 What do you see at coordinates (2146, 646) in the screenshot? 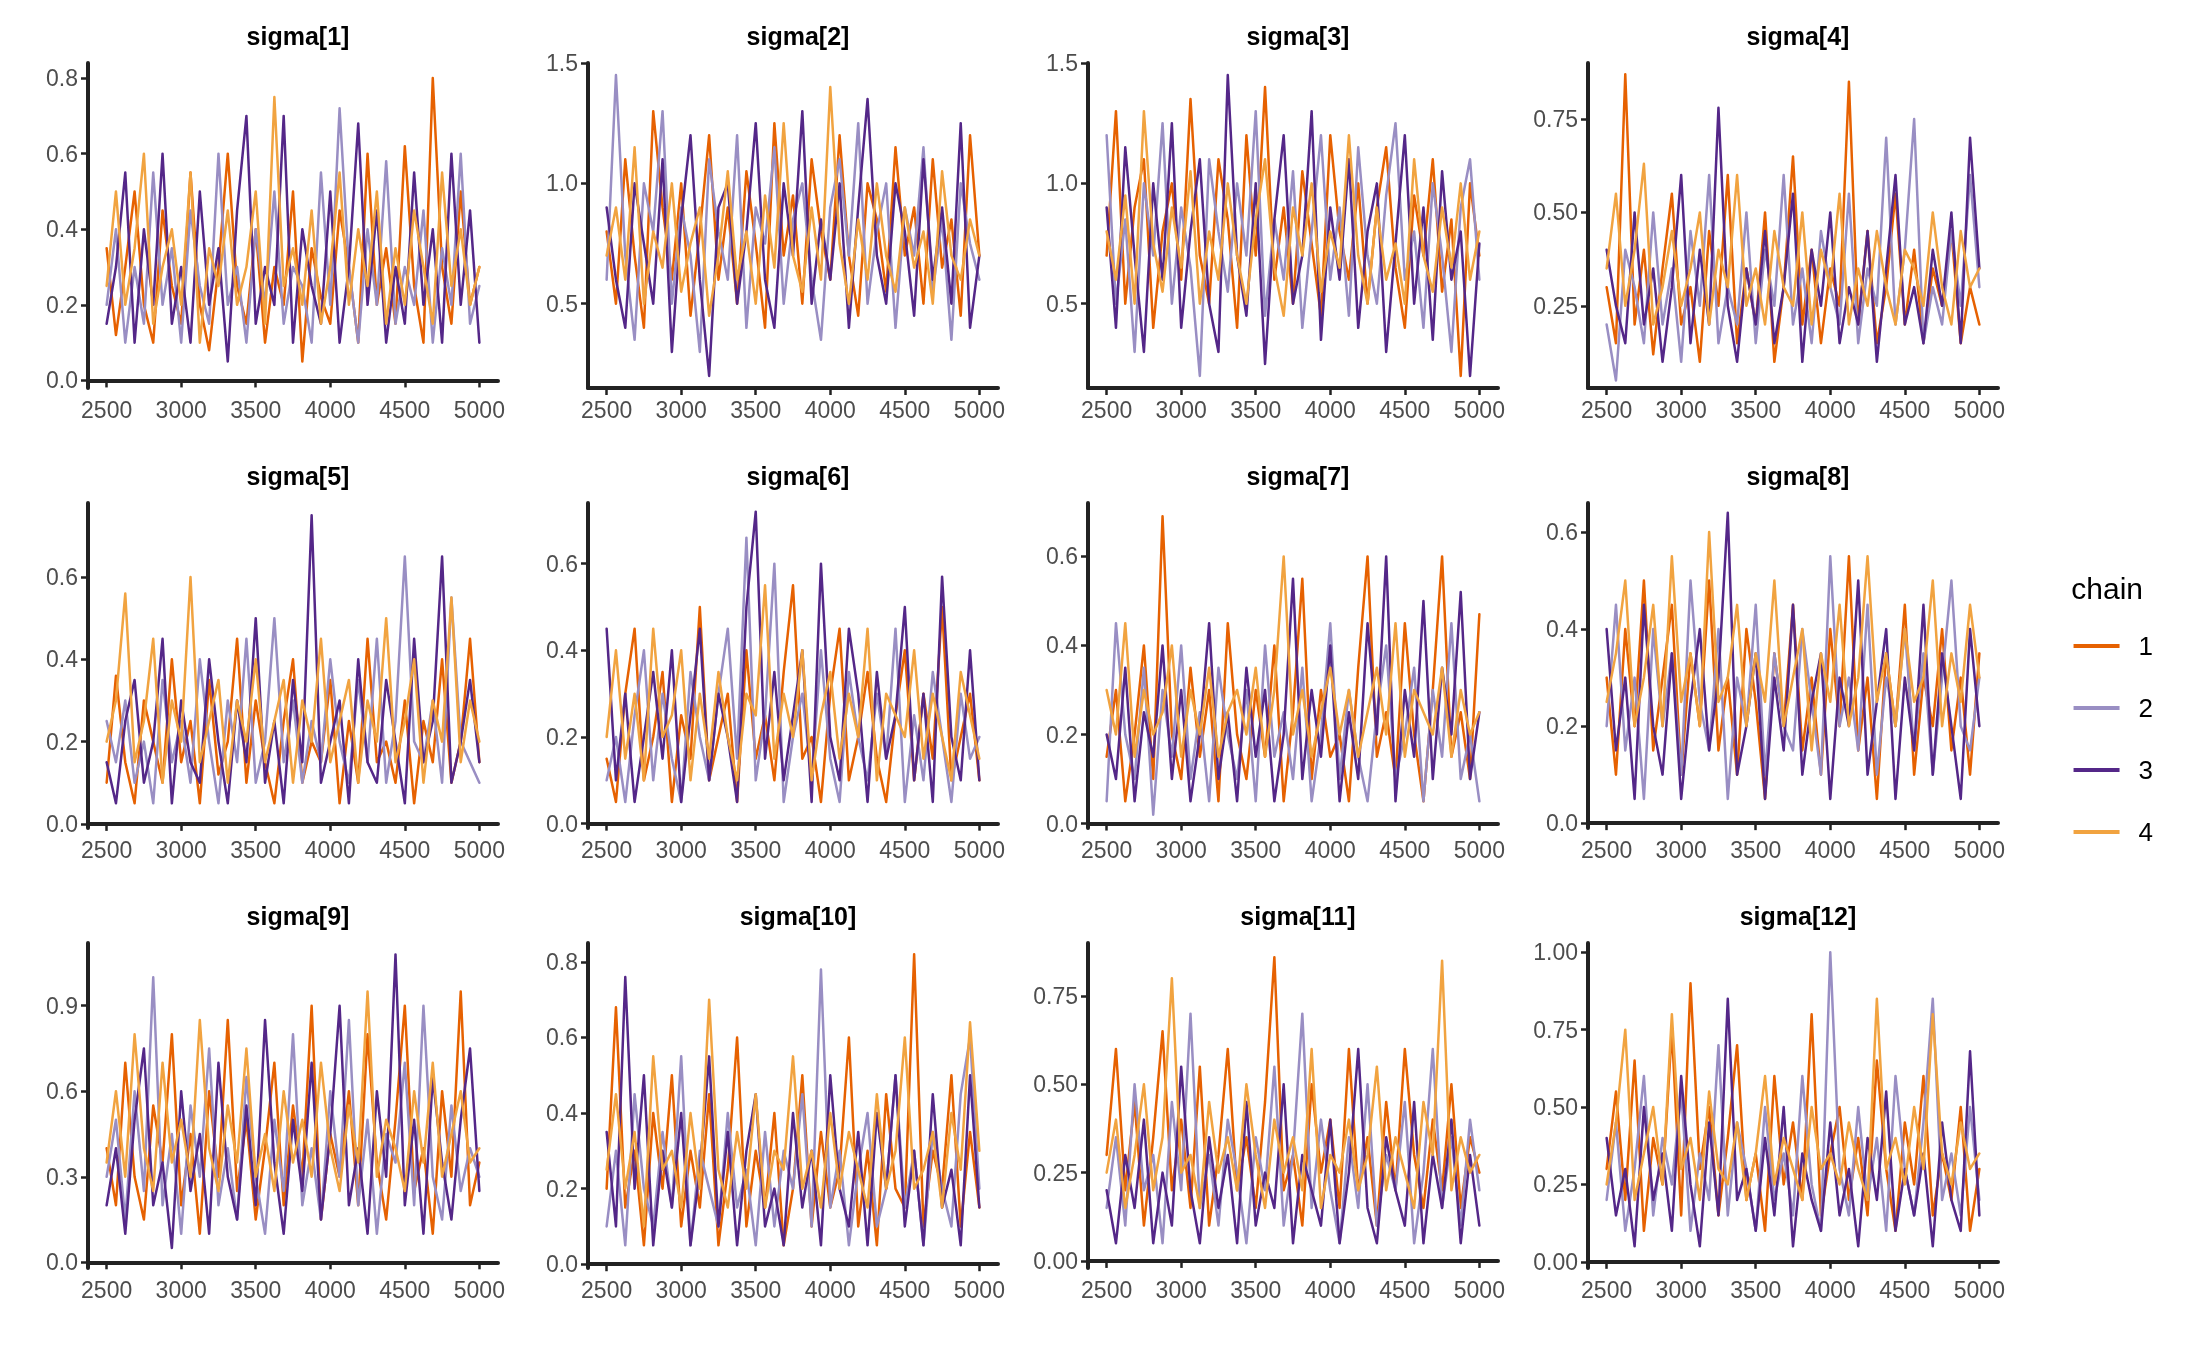
I see `legend-label: 1` at bounding box center [2146, 646].